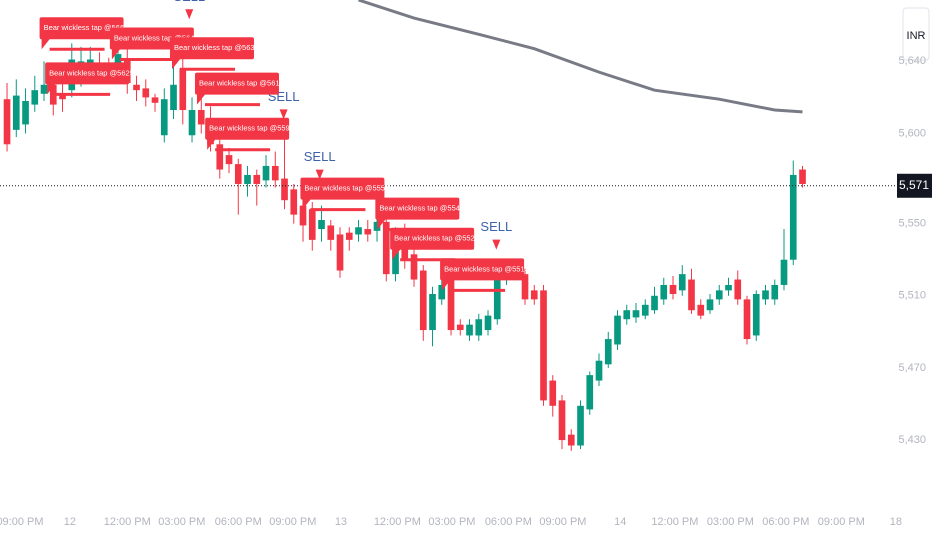  I want to click on y-tick-label: 5,470, so click(912, 368).